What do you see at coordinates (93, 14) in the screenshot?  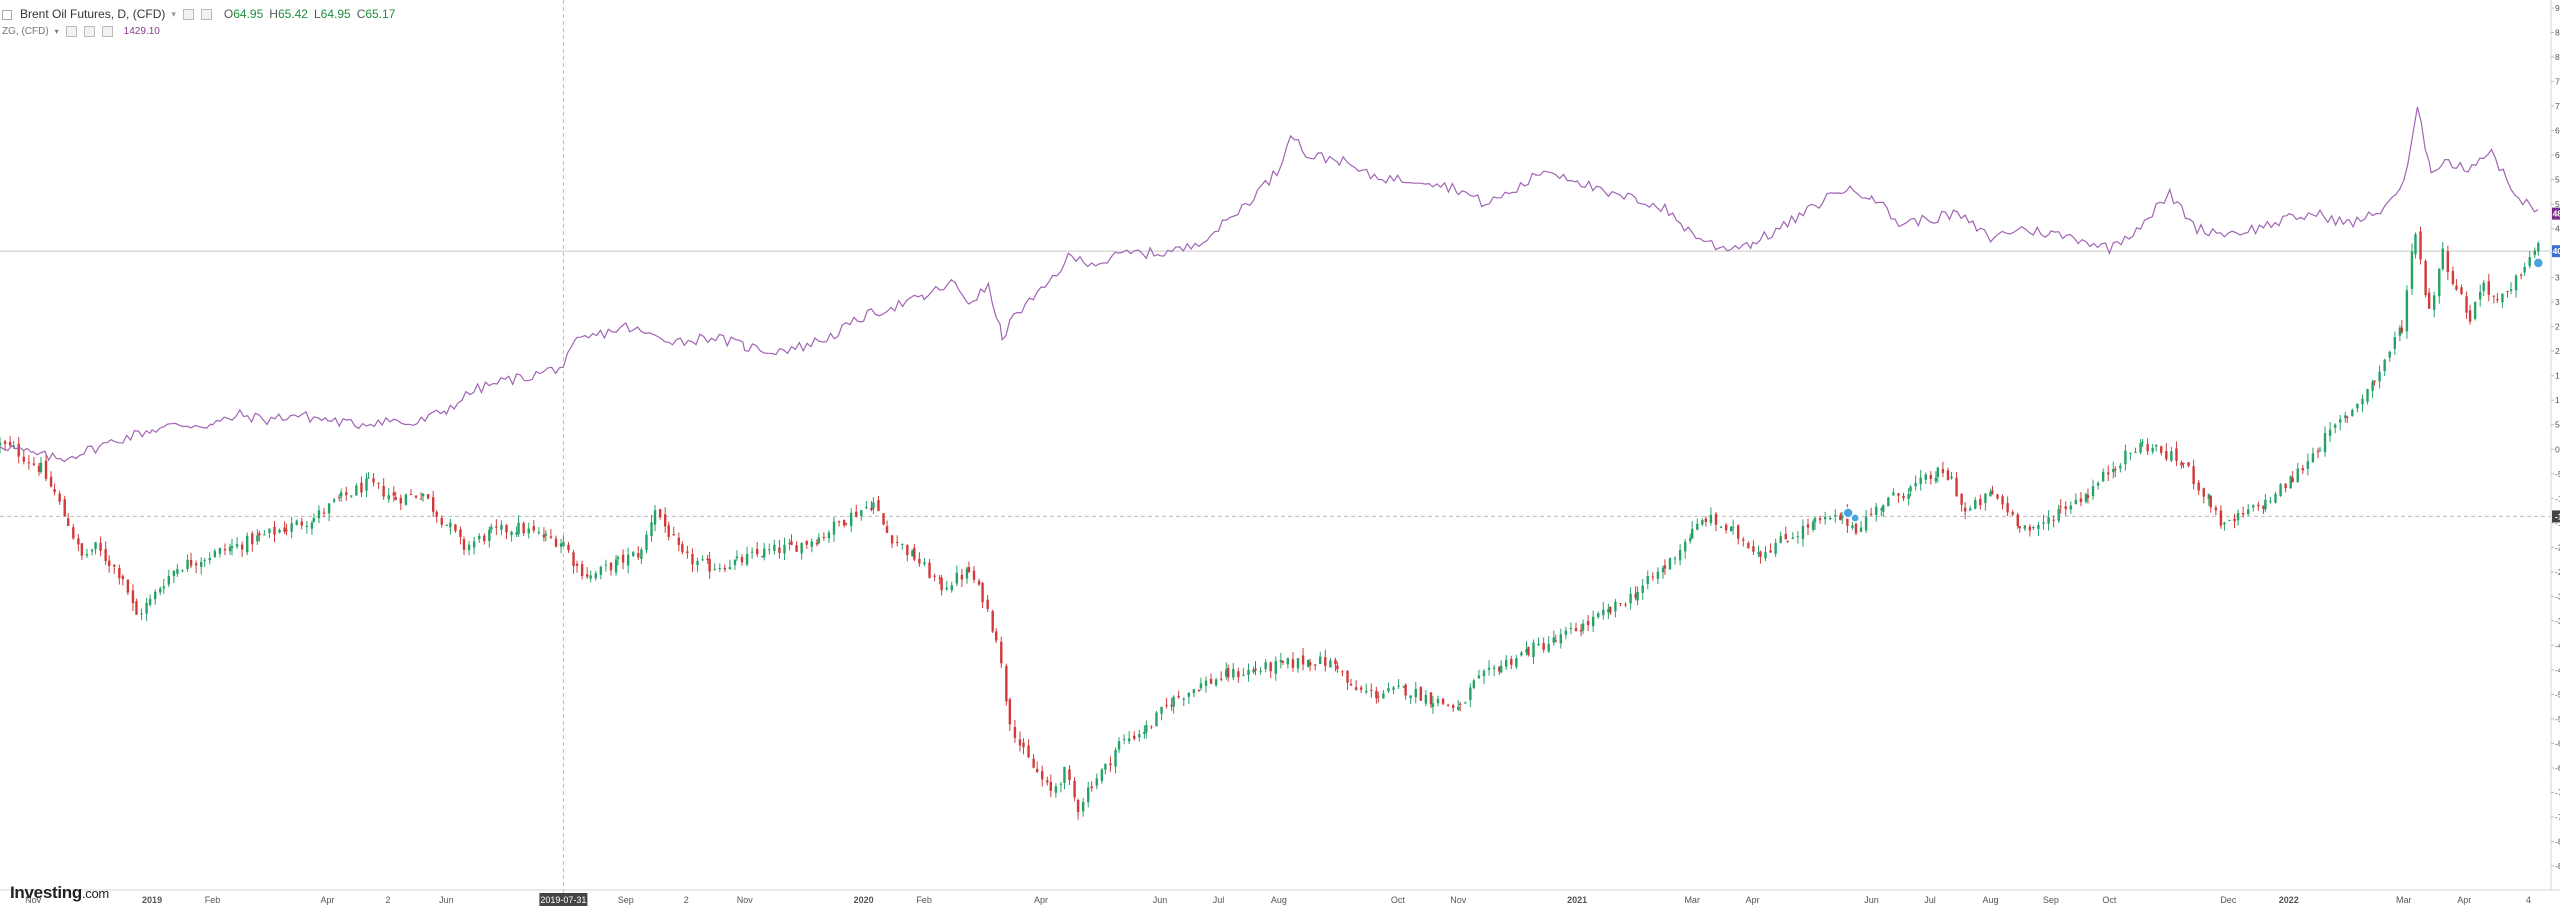 I see `legend-main-title: Brent Oil Futures, D, (CFD)` at bounding box center [93, 14].